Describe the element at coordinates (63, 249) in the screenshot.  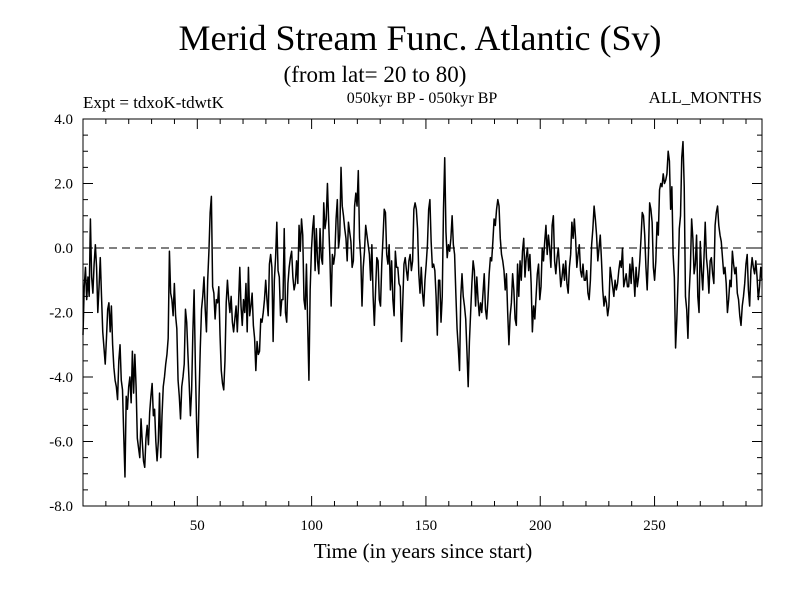
I see `y-tick-label: 0.0` at that location.